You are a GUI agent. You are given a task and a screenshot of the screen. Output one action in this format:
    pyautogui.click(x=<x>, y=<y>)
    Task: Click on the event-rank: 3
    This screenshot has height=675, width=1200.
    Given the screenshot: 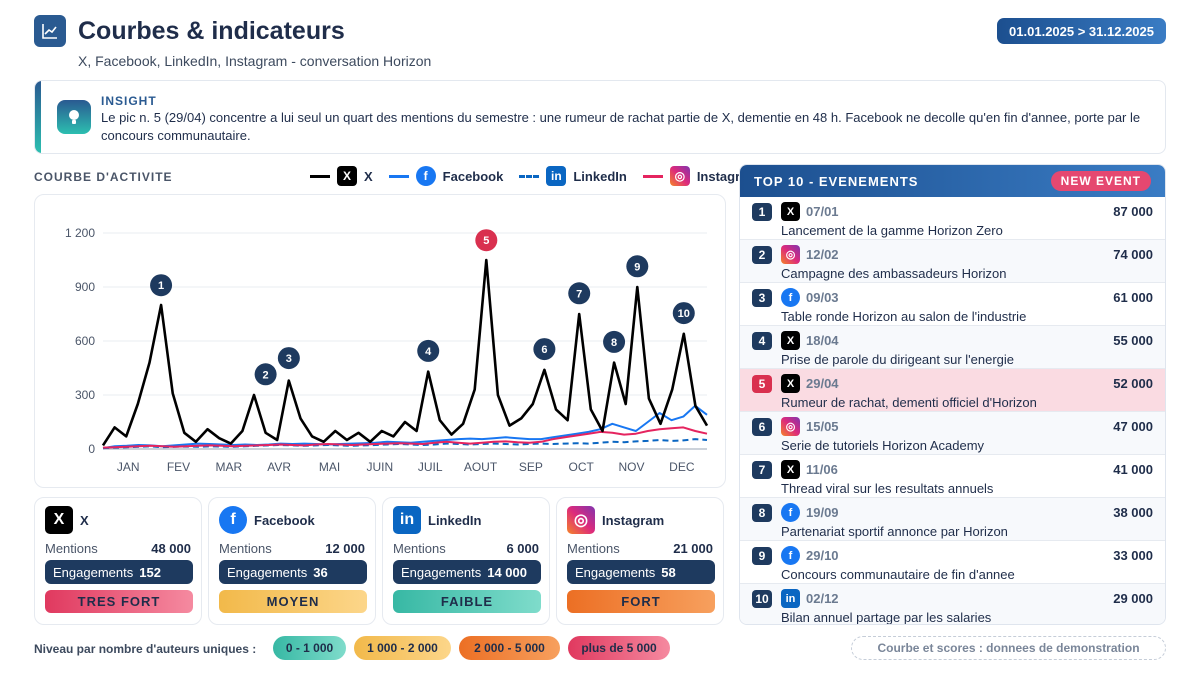 What is the action you would take?
    pyautogui.click(x=762, y=298)
    